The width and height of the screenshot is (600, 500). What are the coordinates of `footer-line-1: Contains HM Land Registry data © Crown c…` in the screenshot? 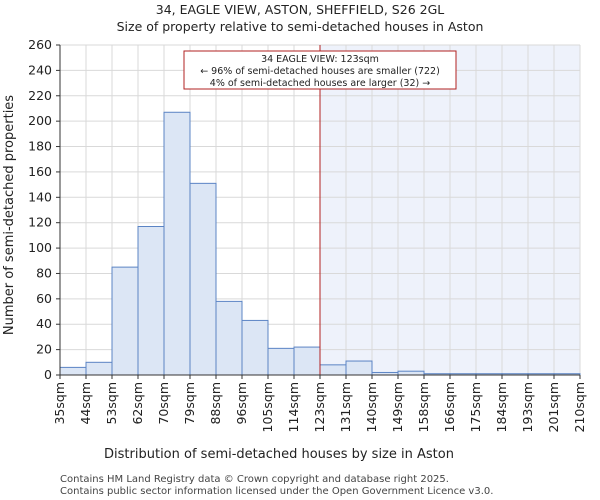 It's located at (254, 479).